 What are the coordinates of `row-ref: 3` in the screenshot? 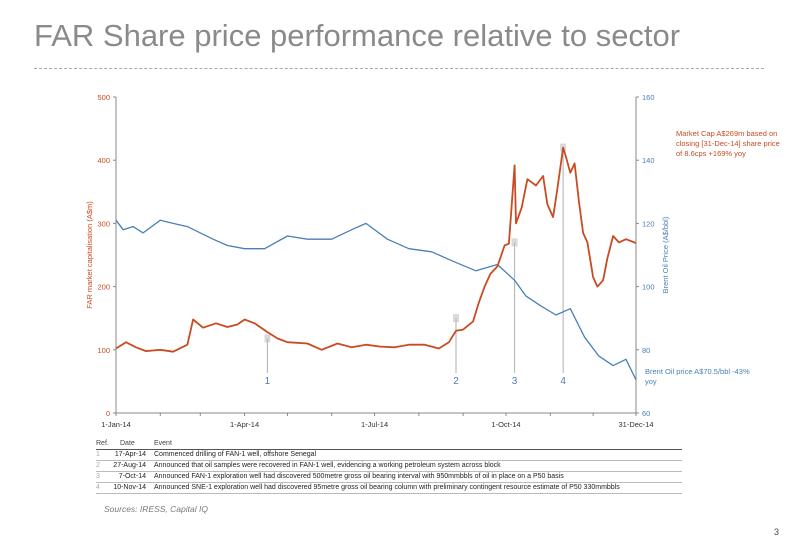 It's located at (98, 476).